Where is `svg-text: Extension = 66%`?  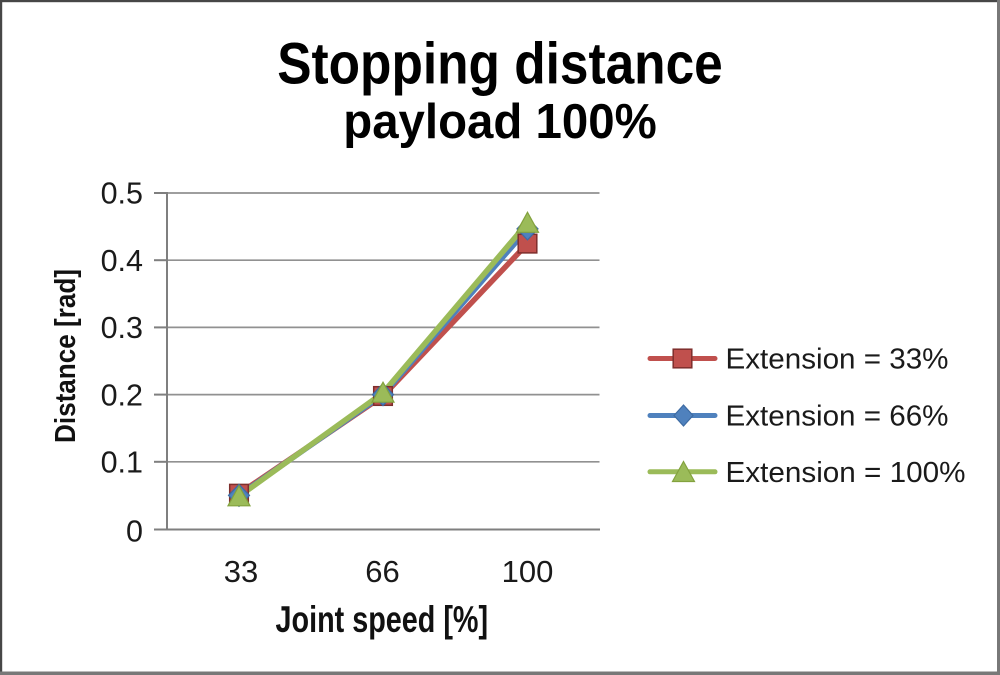
svg-text: Extension = 66% is located at coordinates (837, 417).